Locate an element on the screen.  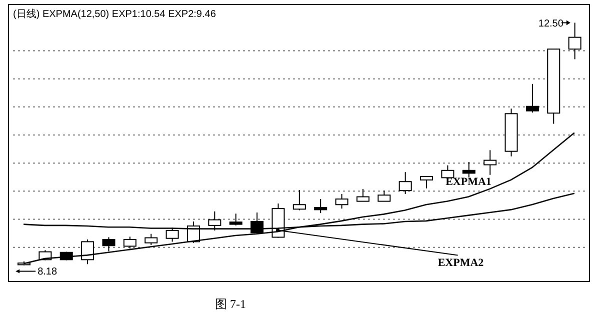
chart-title: (日线) EXPMA(12,50) EXP1:10.54 EXP2:9.46 is located at coordinates (114, 14).